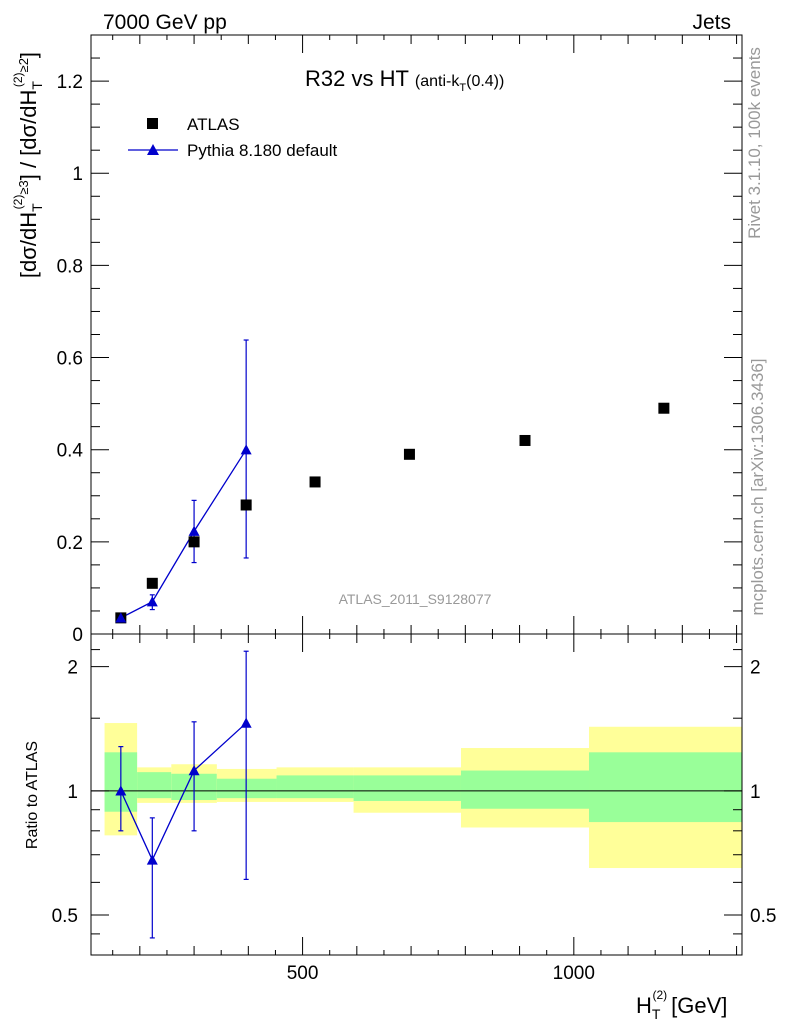  I want to click on ratio-bands, so click(416, 796).